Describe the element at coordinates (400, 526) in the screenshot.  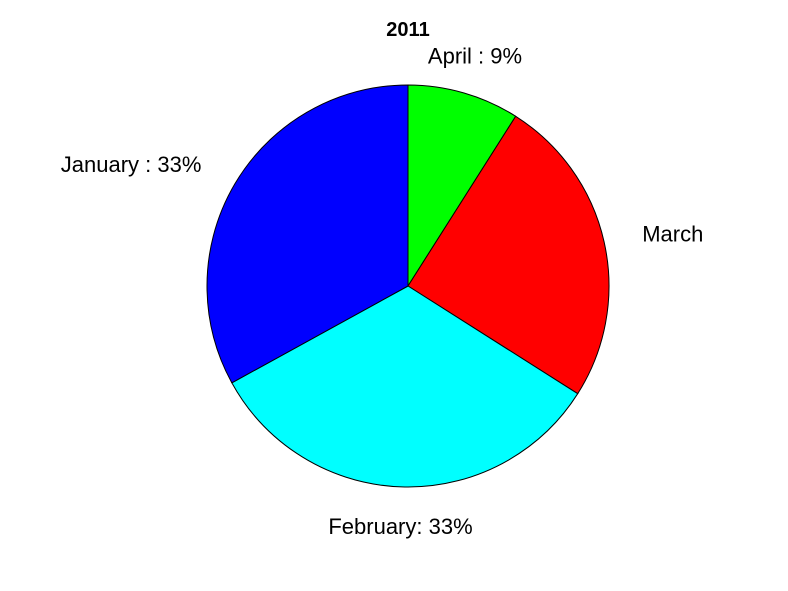
I see `pie-label-february: February: 33%` at that location.